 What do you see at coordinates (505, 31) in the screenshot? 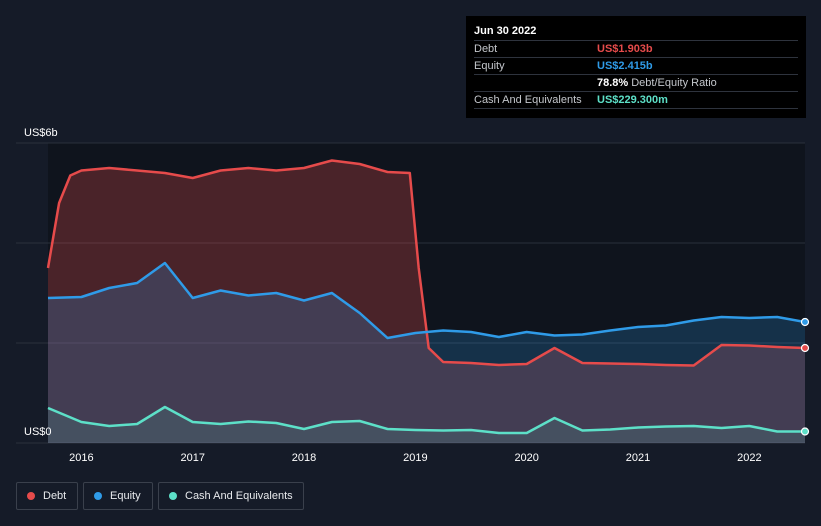
I see `tooltip-date: Jun 30 2022` at bounding box center [505, 31].